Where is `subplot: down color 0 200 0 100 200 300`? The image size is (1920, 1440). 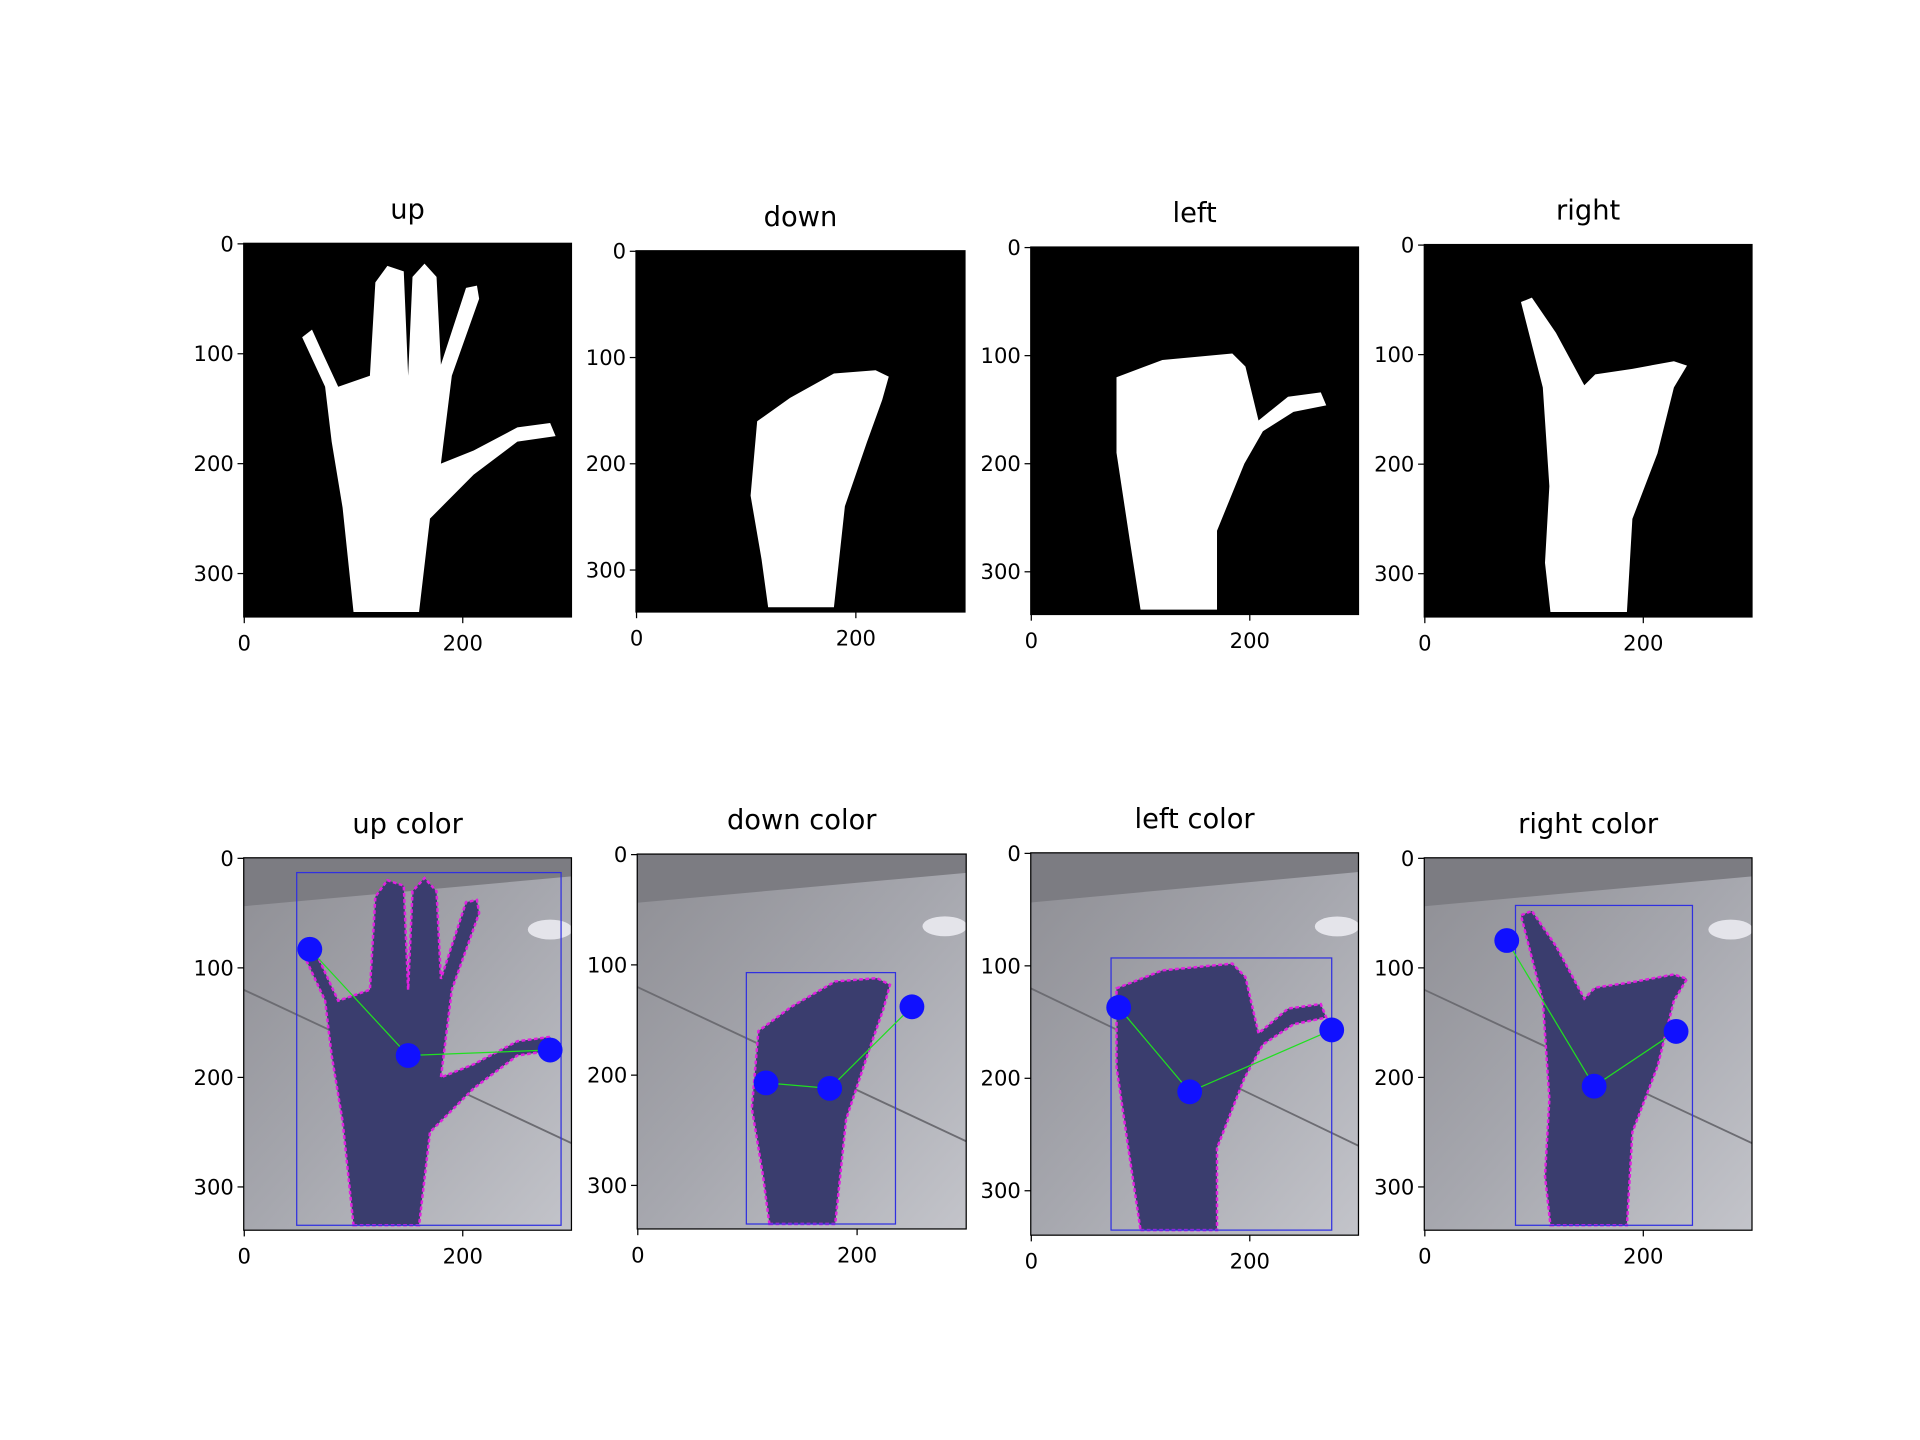
subplot: down color 0 200 0 100 200 300 is located at coordinates (777, 1036).